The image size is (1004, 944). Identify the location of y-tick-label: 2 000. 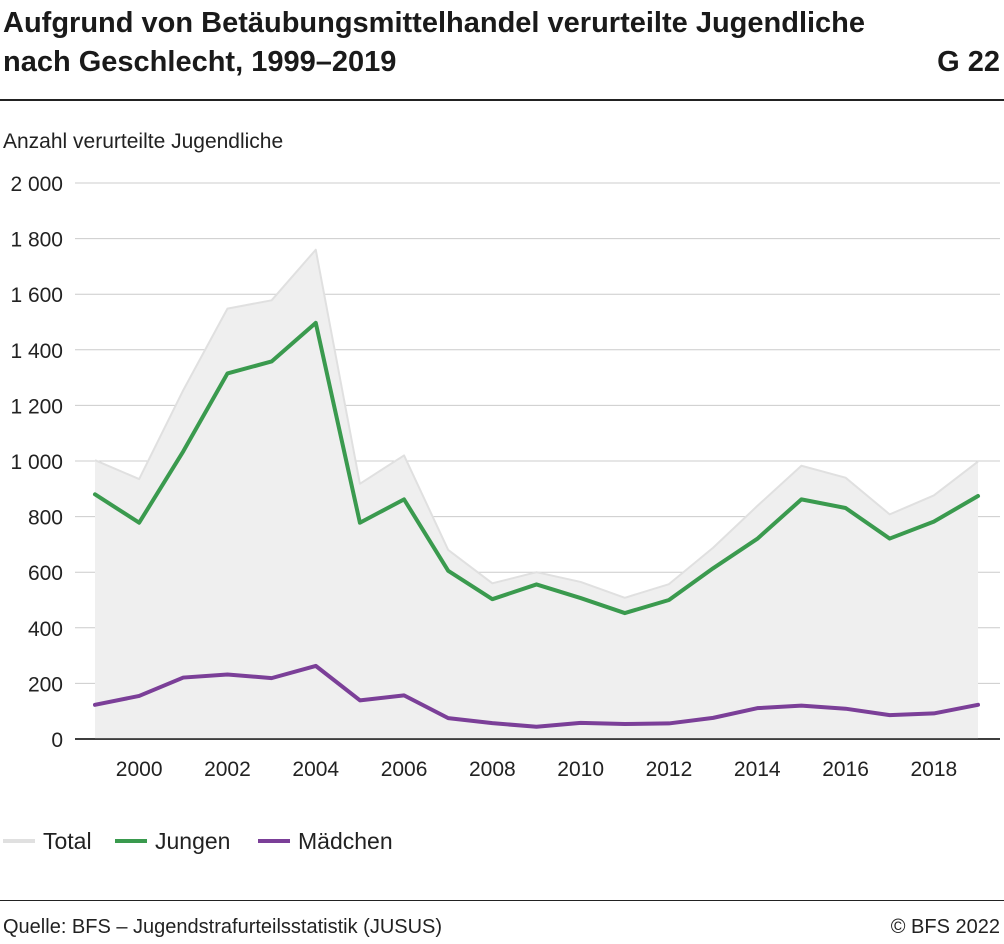
(36, 184).